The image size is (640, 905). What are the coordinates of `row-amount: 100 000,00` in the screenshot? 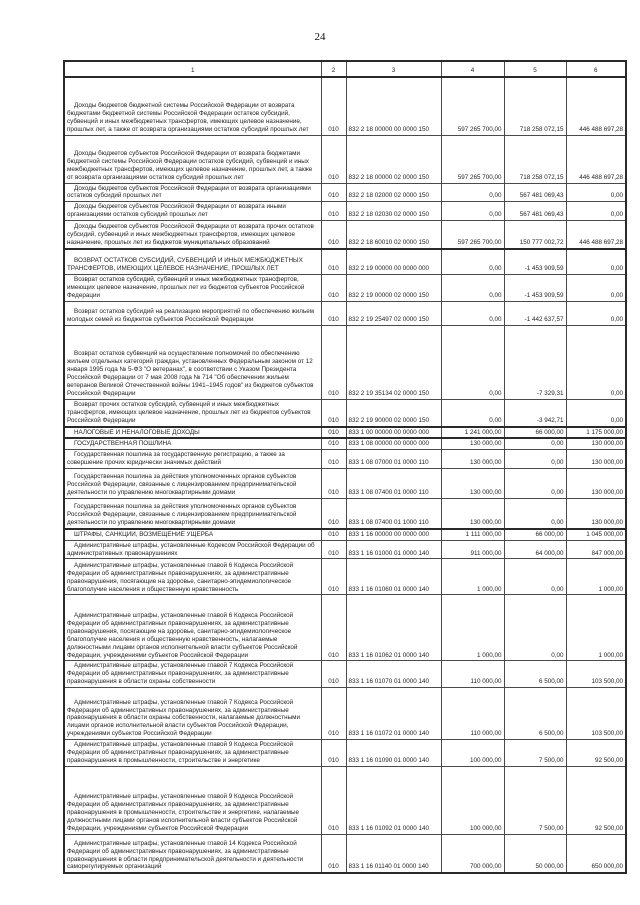 It's located at (472, 800).